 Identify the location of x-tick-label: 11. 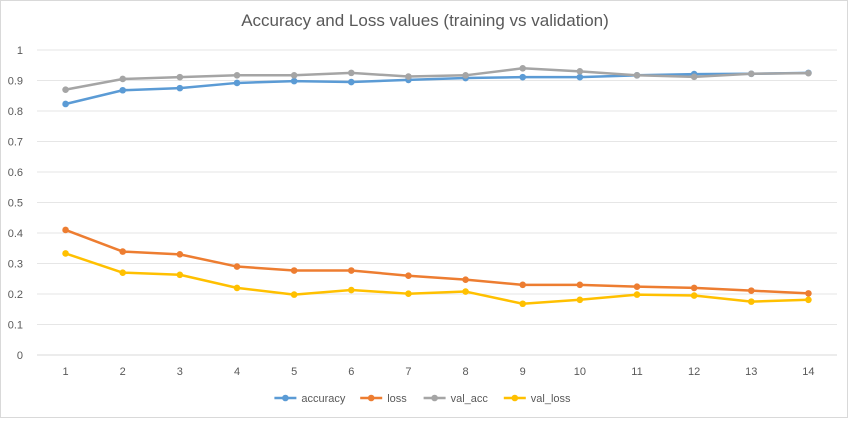
(636, 372).